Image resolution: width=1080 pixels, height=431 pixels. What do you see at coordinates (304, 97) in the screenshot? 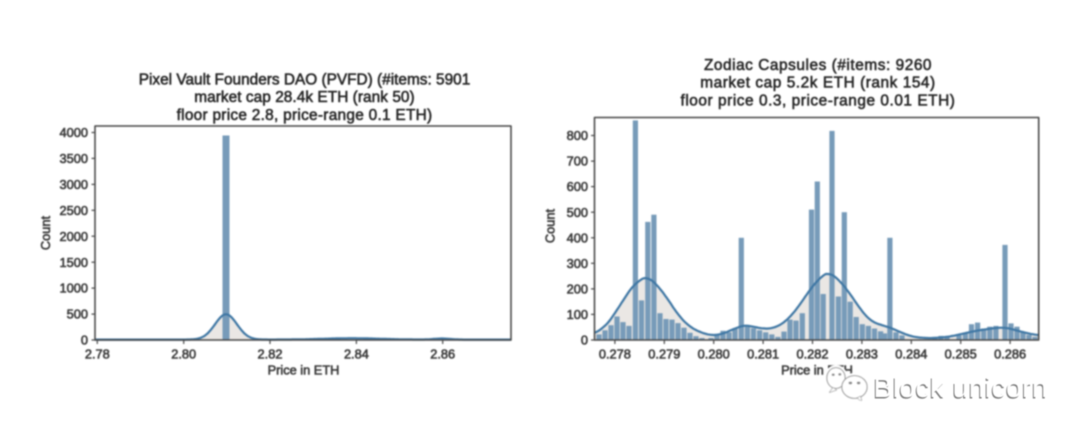
I see `svg-text: market cap 28.4k ETH (rank 50)` at bounding box center [304, 97].